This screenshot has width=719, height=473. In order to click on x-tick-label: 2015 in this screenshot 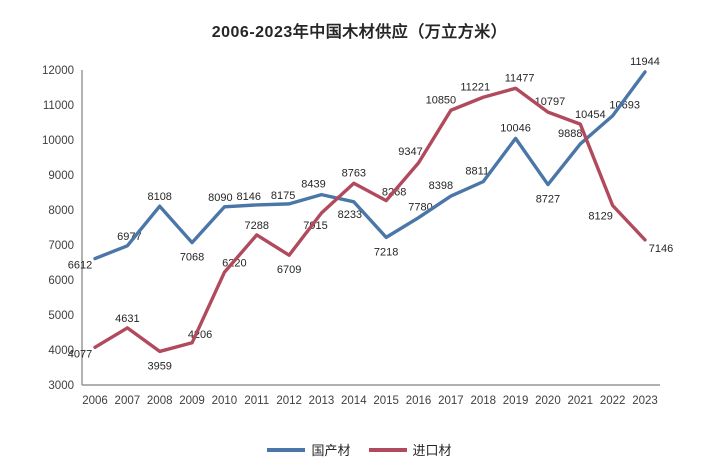, I will do `click(386, 401)`.